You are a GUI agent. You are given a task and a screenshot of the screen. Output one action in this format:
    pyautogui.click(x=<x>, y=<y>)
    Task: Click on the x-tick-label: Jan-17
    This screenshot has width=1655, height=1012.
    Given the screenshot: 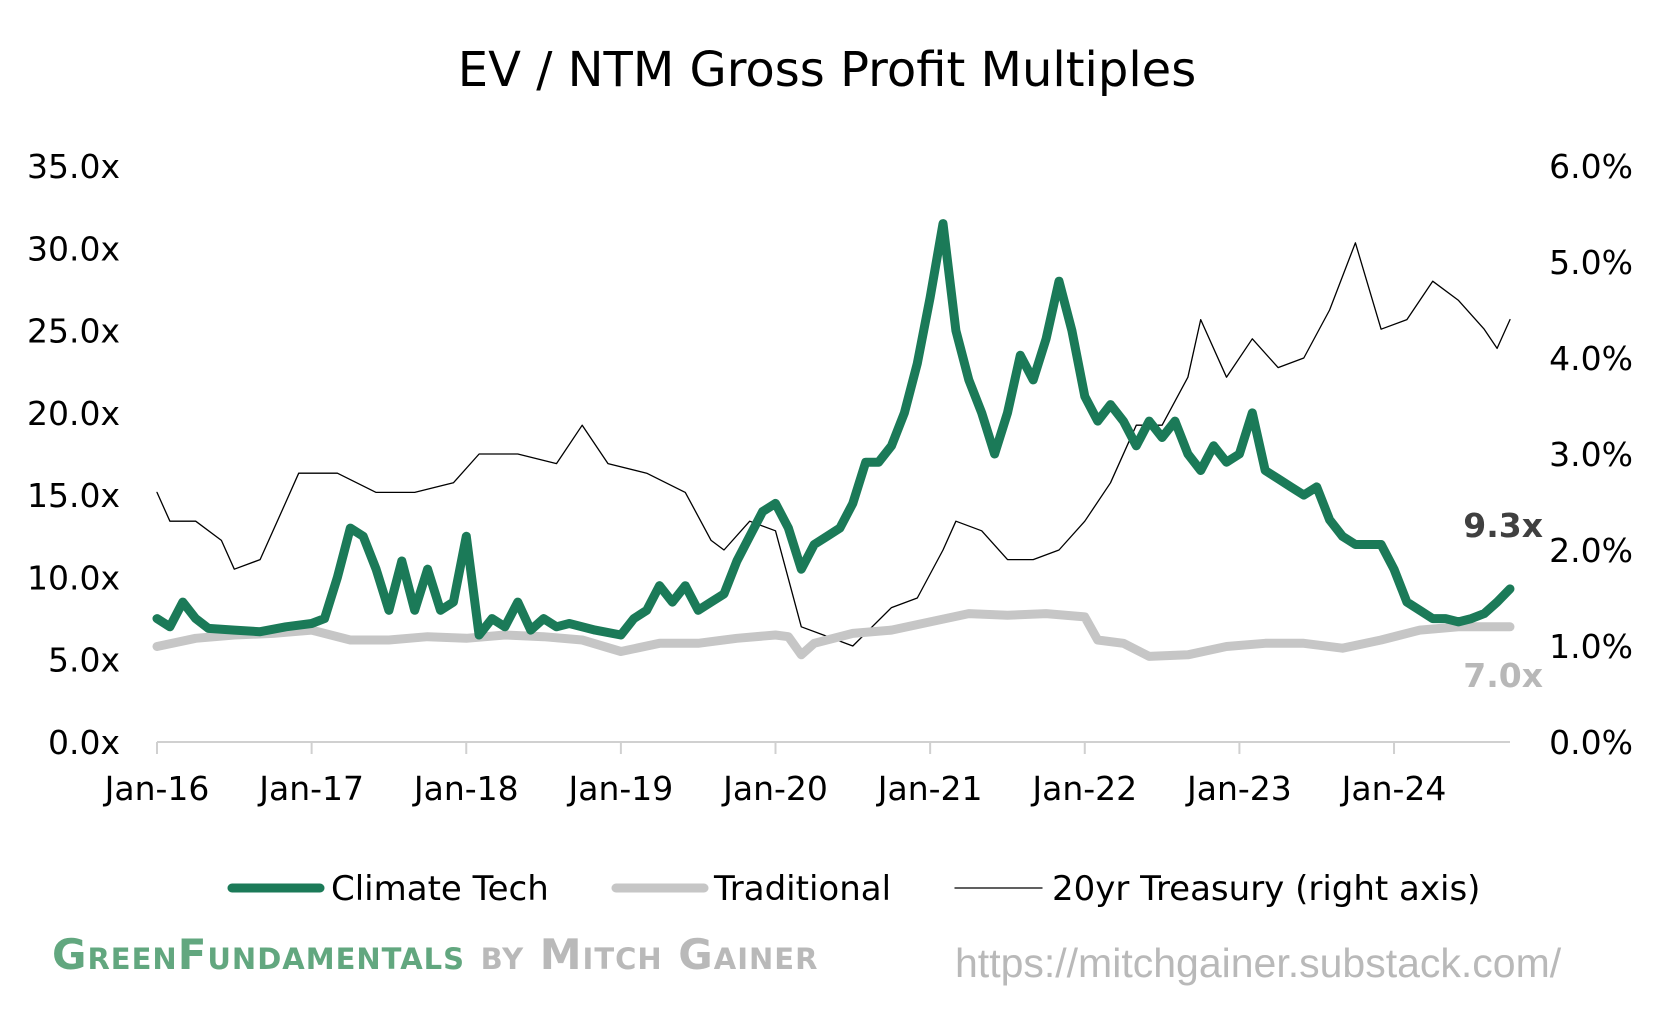 What is the action you would take?
    pyautogui.click(x=310, y=788)
    